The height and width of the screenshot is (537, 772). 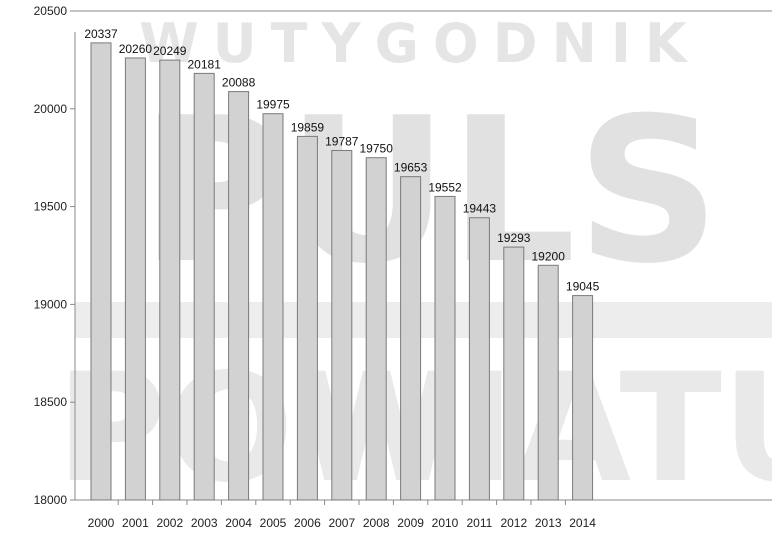 I want to click on data-label-2005: 19975, so click(x=273, y=105).